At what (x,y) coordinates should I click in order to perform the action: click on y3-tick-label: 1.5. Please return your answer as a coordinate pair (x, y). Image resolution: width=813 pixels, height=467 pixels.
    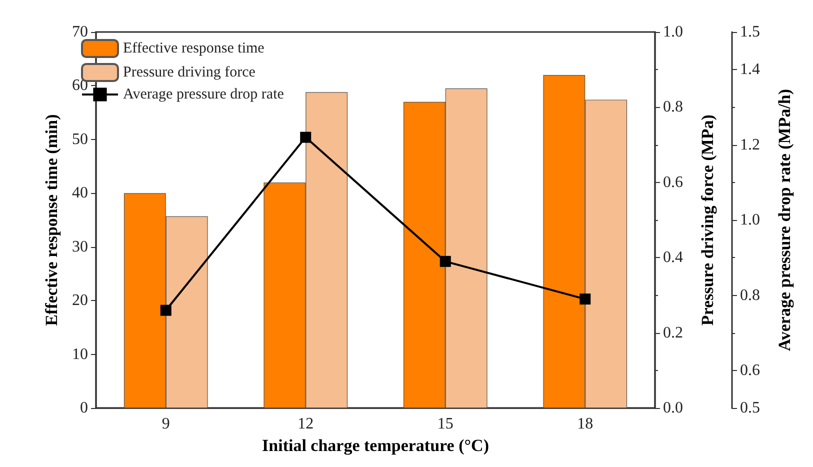
    Looking at the image, I should click on (750, 32).